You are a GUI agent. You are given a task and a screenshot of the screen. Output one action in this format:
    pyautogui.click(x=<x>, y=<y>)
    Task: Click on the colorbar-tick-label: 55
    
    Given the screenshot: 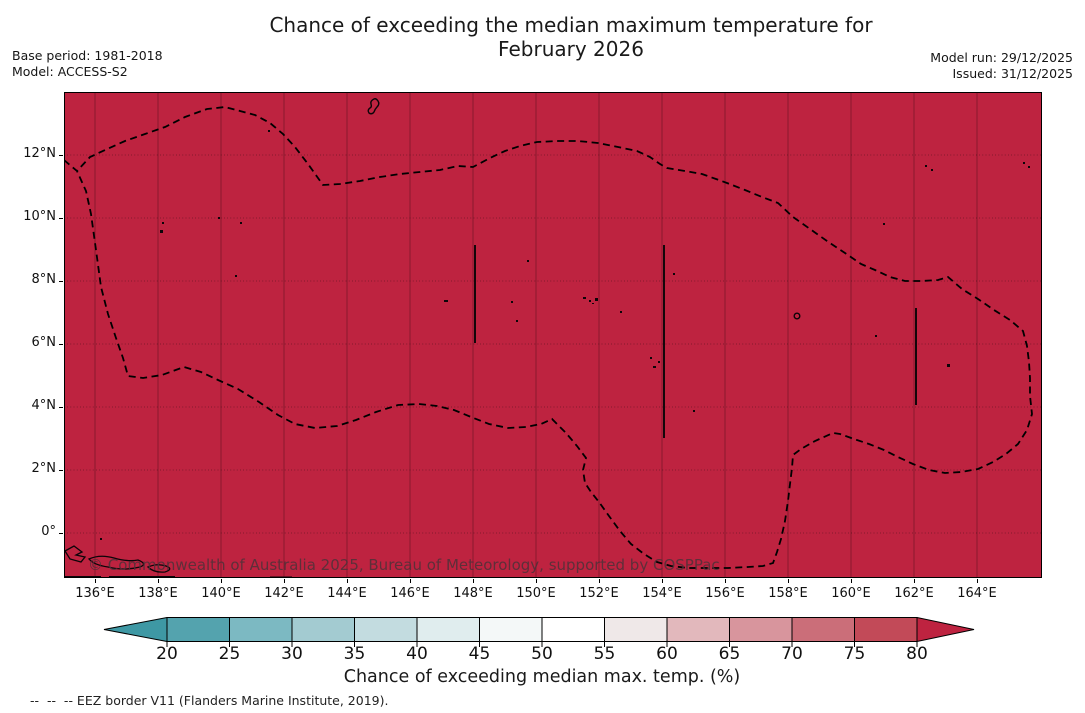 What is the action you would take?
    pyautogui.click(x=604, y=654)
    